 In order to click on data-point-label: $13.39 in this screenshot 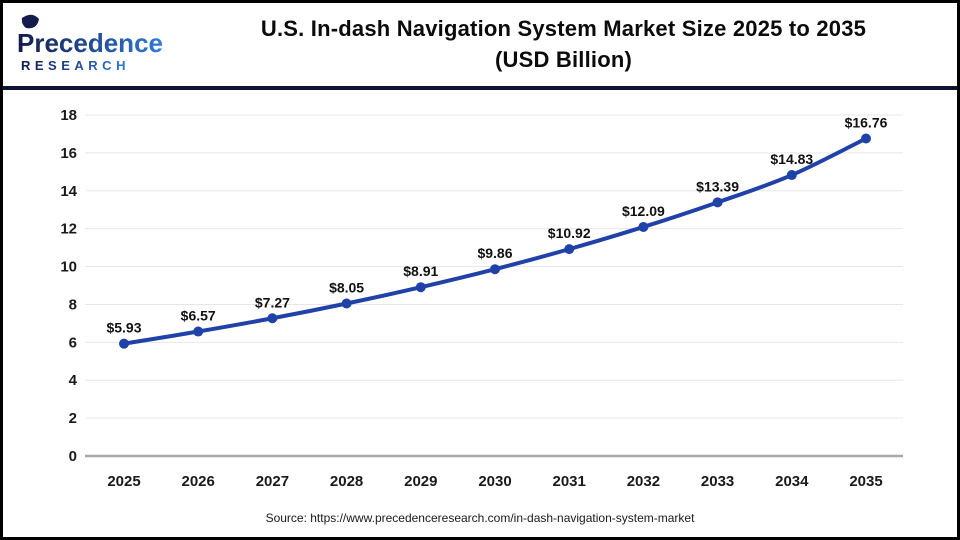, I will do `click(717, 186)`.